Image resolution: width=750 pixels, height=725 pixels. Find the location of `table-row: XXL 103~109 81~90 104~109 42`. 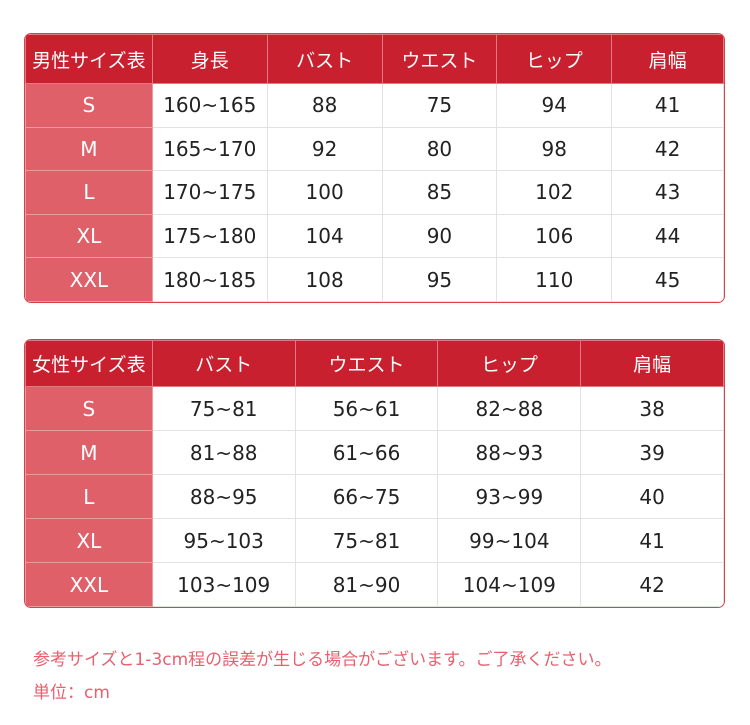

table-row: XXL 103~109 81~90 104~109 42 is located at coordinates (374, 584).